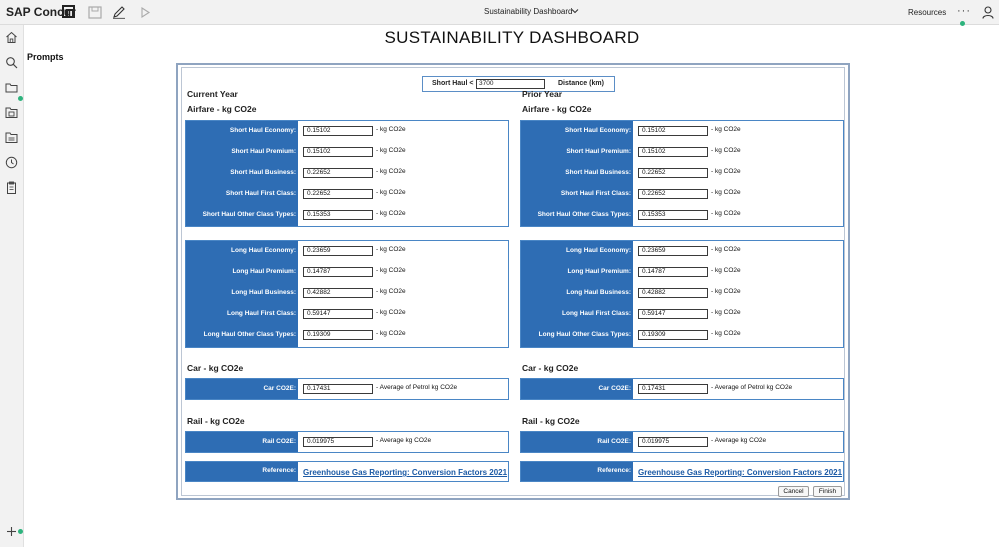  Describe the element at coordinates (927, 12) in the screenshot. I see `resources-menu: Resources` at that location.